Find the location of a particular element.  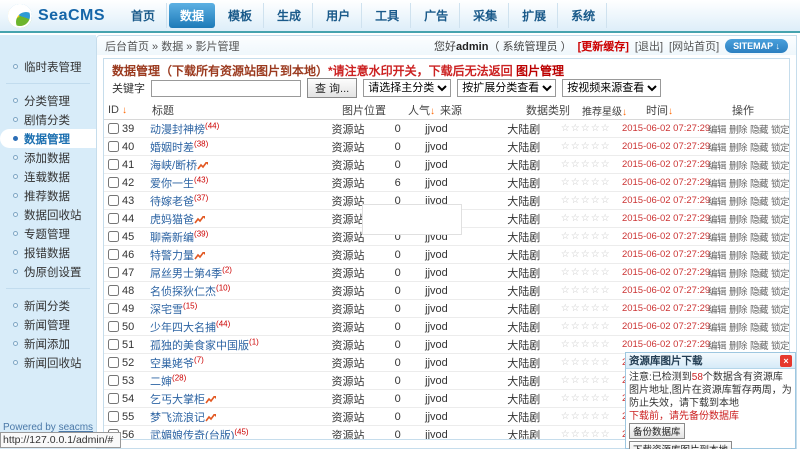

title-link: 动漫封神榜 is located at coordinates (178, 129).